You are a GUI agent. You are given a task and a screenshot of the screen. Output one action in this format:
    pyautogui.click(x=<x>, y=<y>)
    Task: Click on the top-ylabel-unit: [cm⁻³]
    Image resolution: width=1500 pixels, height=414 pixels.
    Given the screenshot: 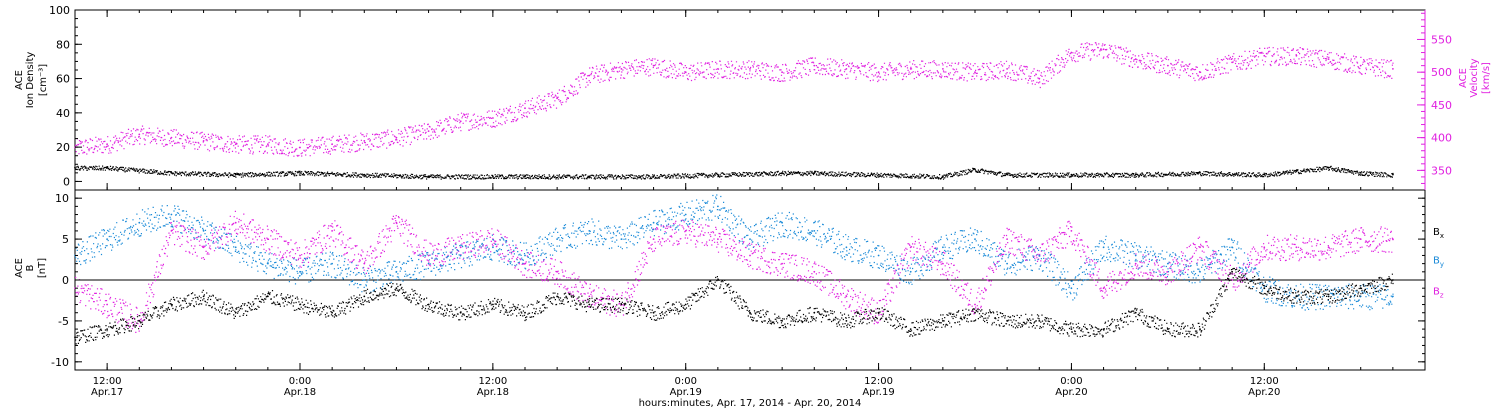 What is the action you would take?
    pyautogui.click(x=43, y=80)
    